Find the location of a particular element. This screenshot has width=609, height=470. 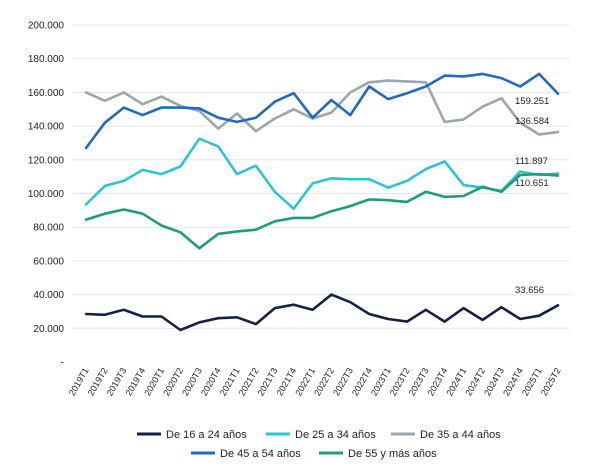

y-tick-label-8: 160.000 is located at coordinates (46, 93).